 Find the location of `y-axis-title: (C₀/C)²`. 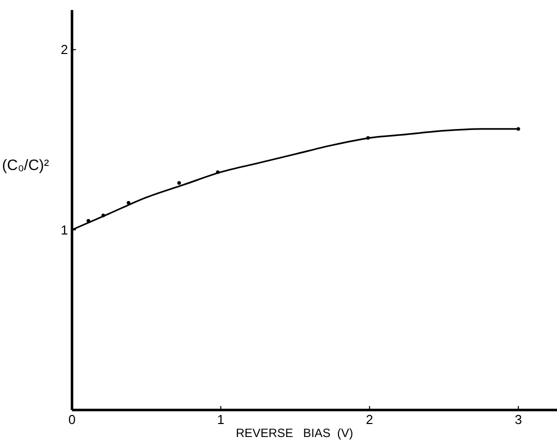

y-axis-title: (C₀/C)² is located at coordinates (26, 165).